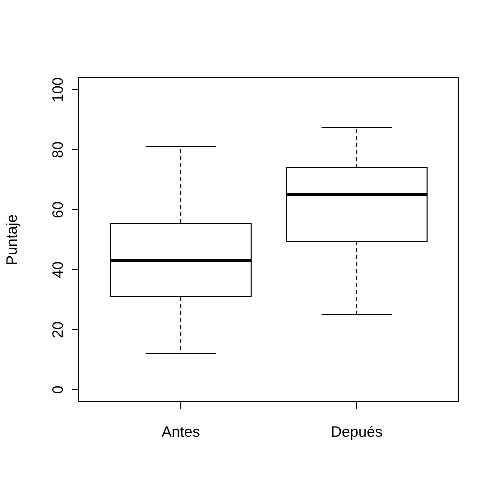 The height and width of the screenshot is (500, 500). I want to click on y-tick-label: 80, so click(58, 150).